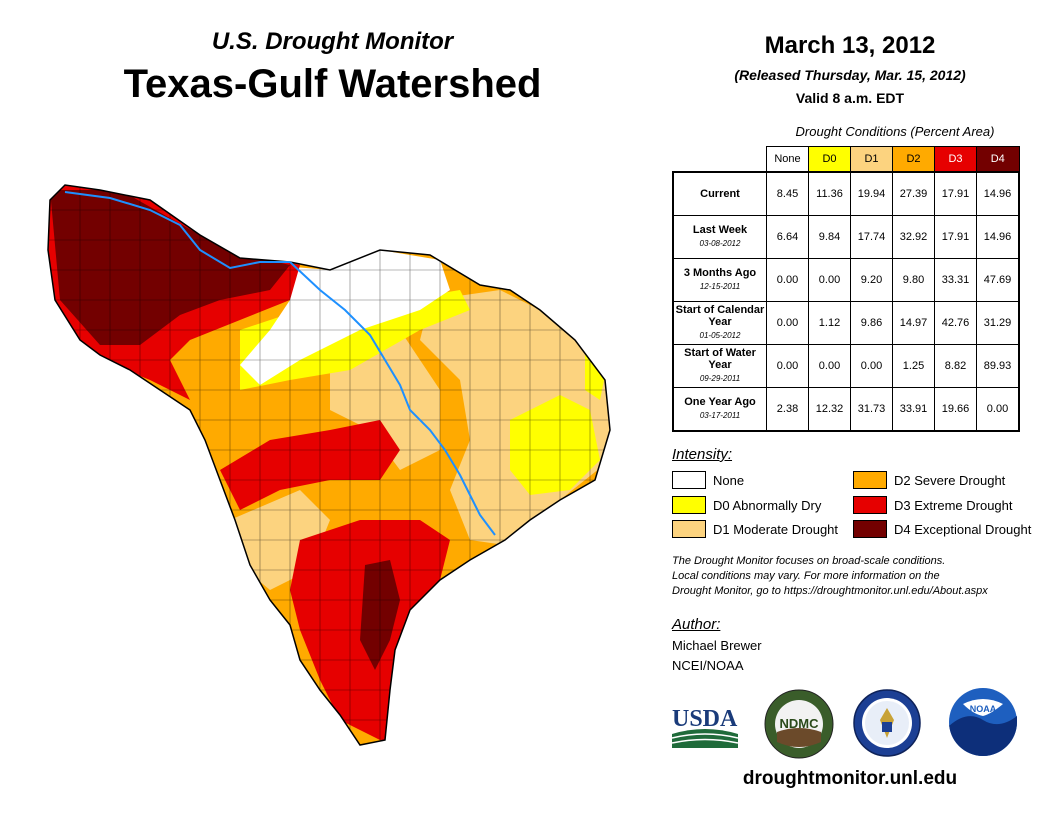 The image size is (1056, 816). Describe the element at coordinates (829, 193) in the screenshot. I see `cell-value: 11.36` at that location.